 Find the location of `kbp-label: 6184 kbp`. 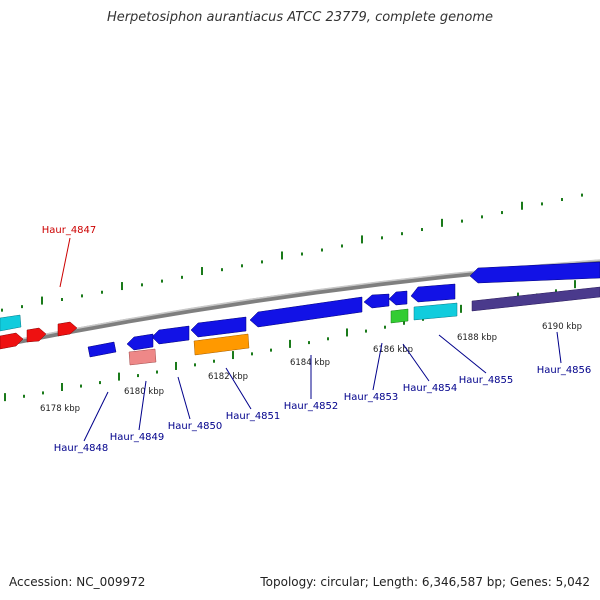

kbp-label: 6184 kbp is located at coordinates (310, 363).